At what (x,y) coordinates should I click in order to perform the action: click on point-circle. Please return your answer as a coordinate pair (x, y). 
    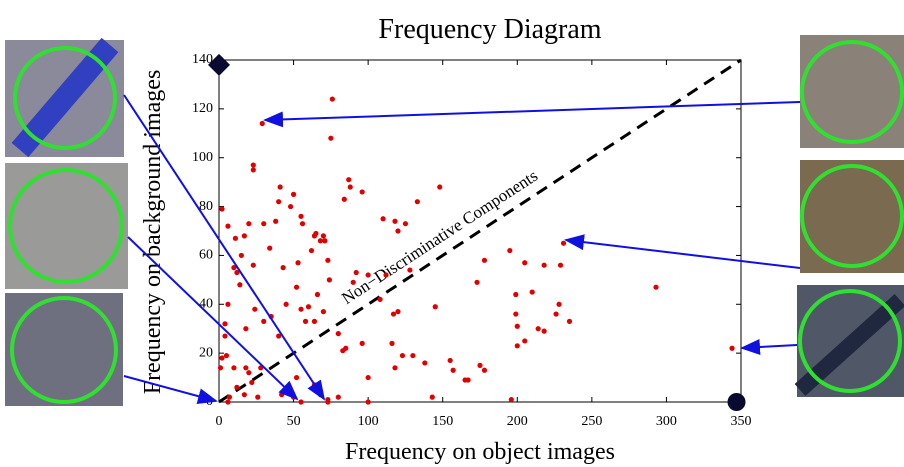
    Looking at the image, I should click on (736, 402).